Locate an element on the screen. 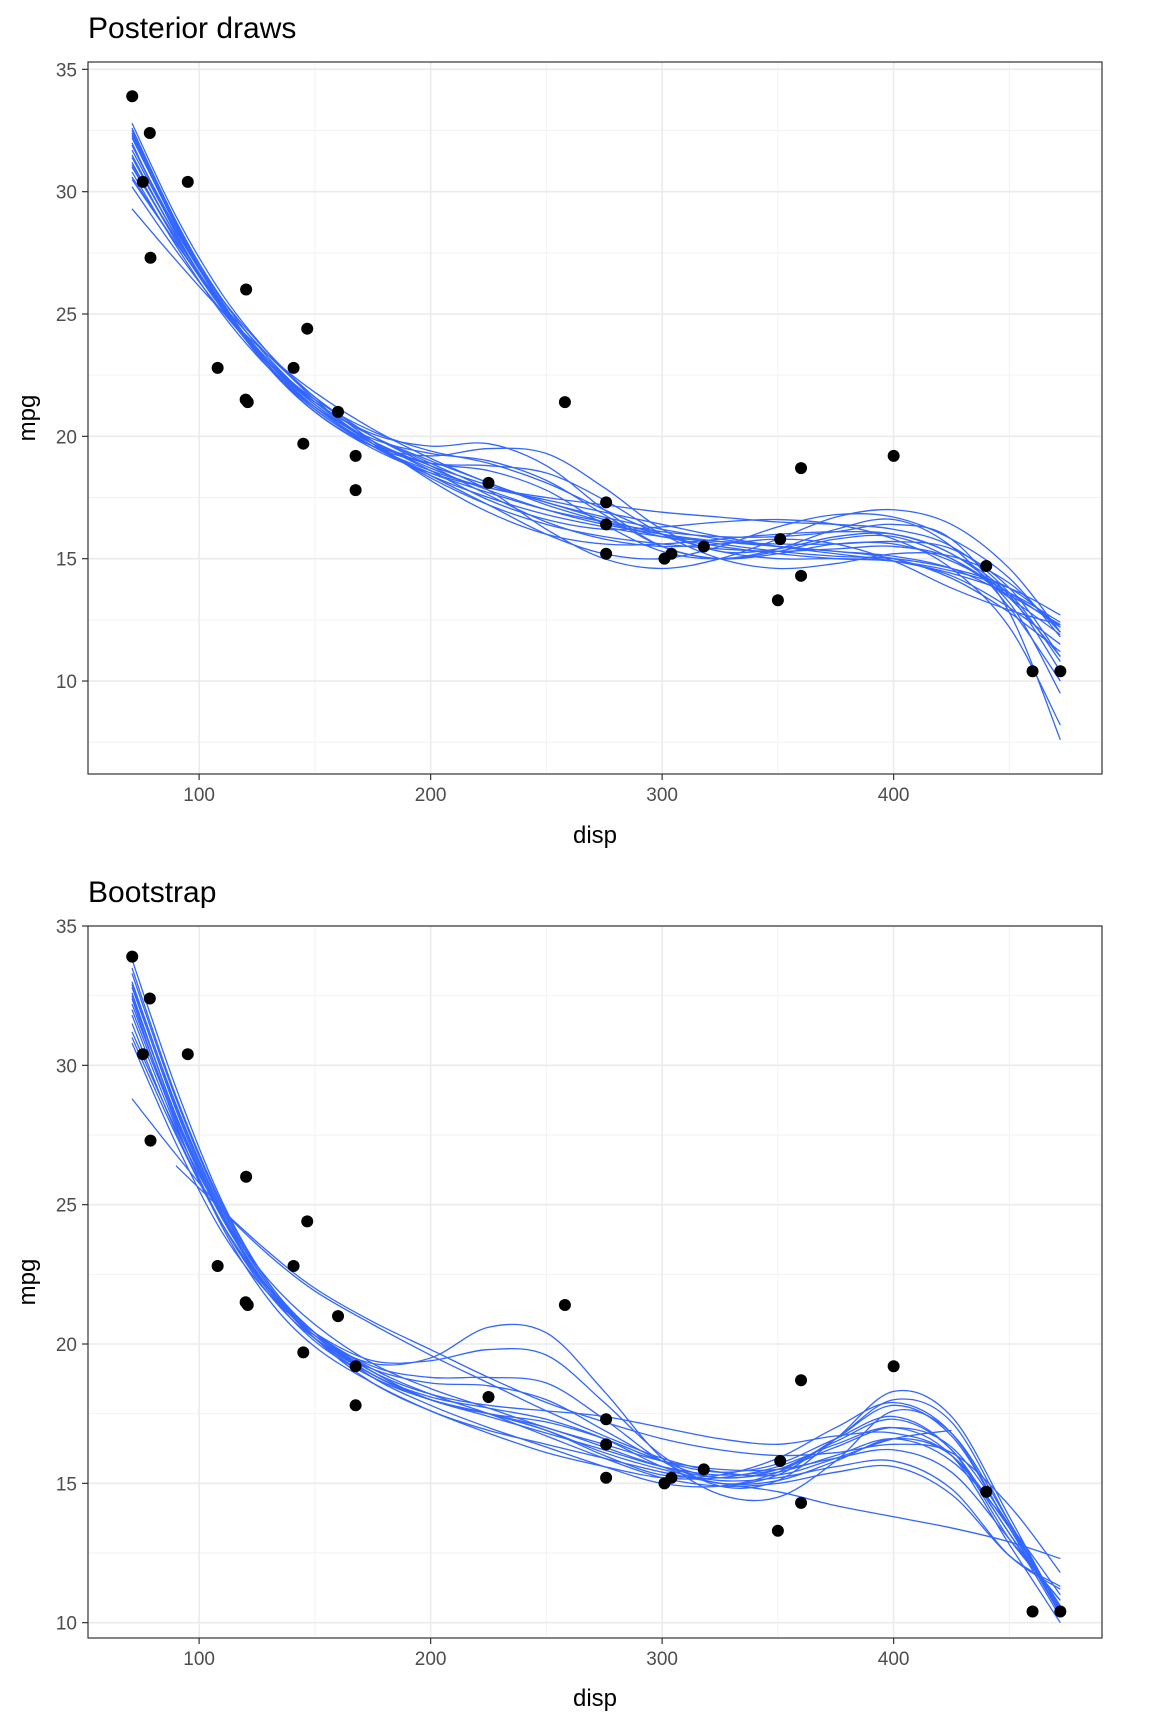  chart-title: Posterior draws is located at coordinates (192, 28).